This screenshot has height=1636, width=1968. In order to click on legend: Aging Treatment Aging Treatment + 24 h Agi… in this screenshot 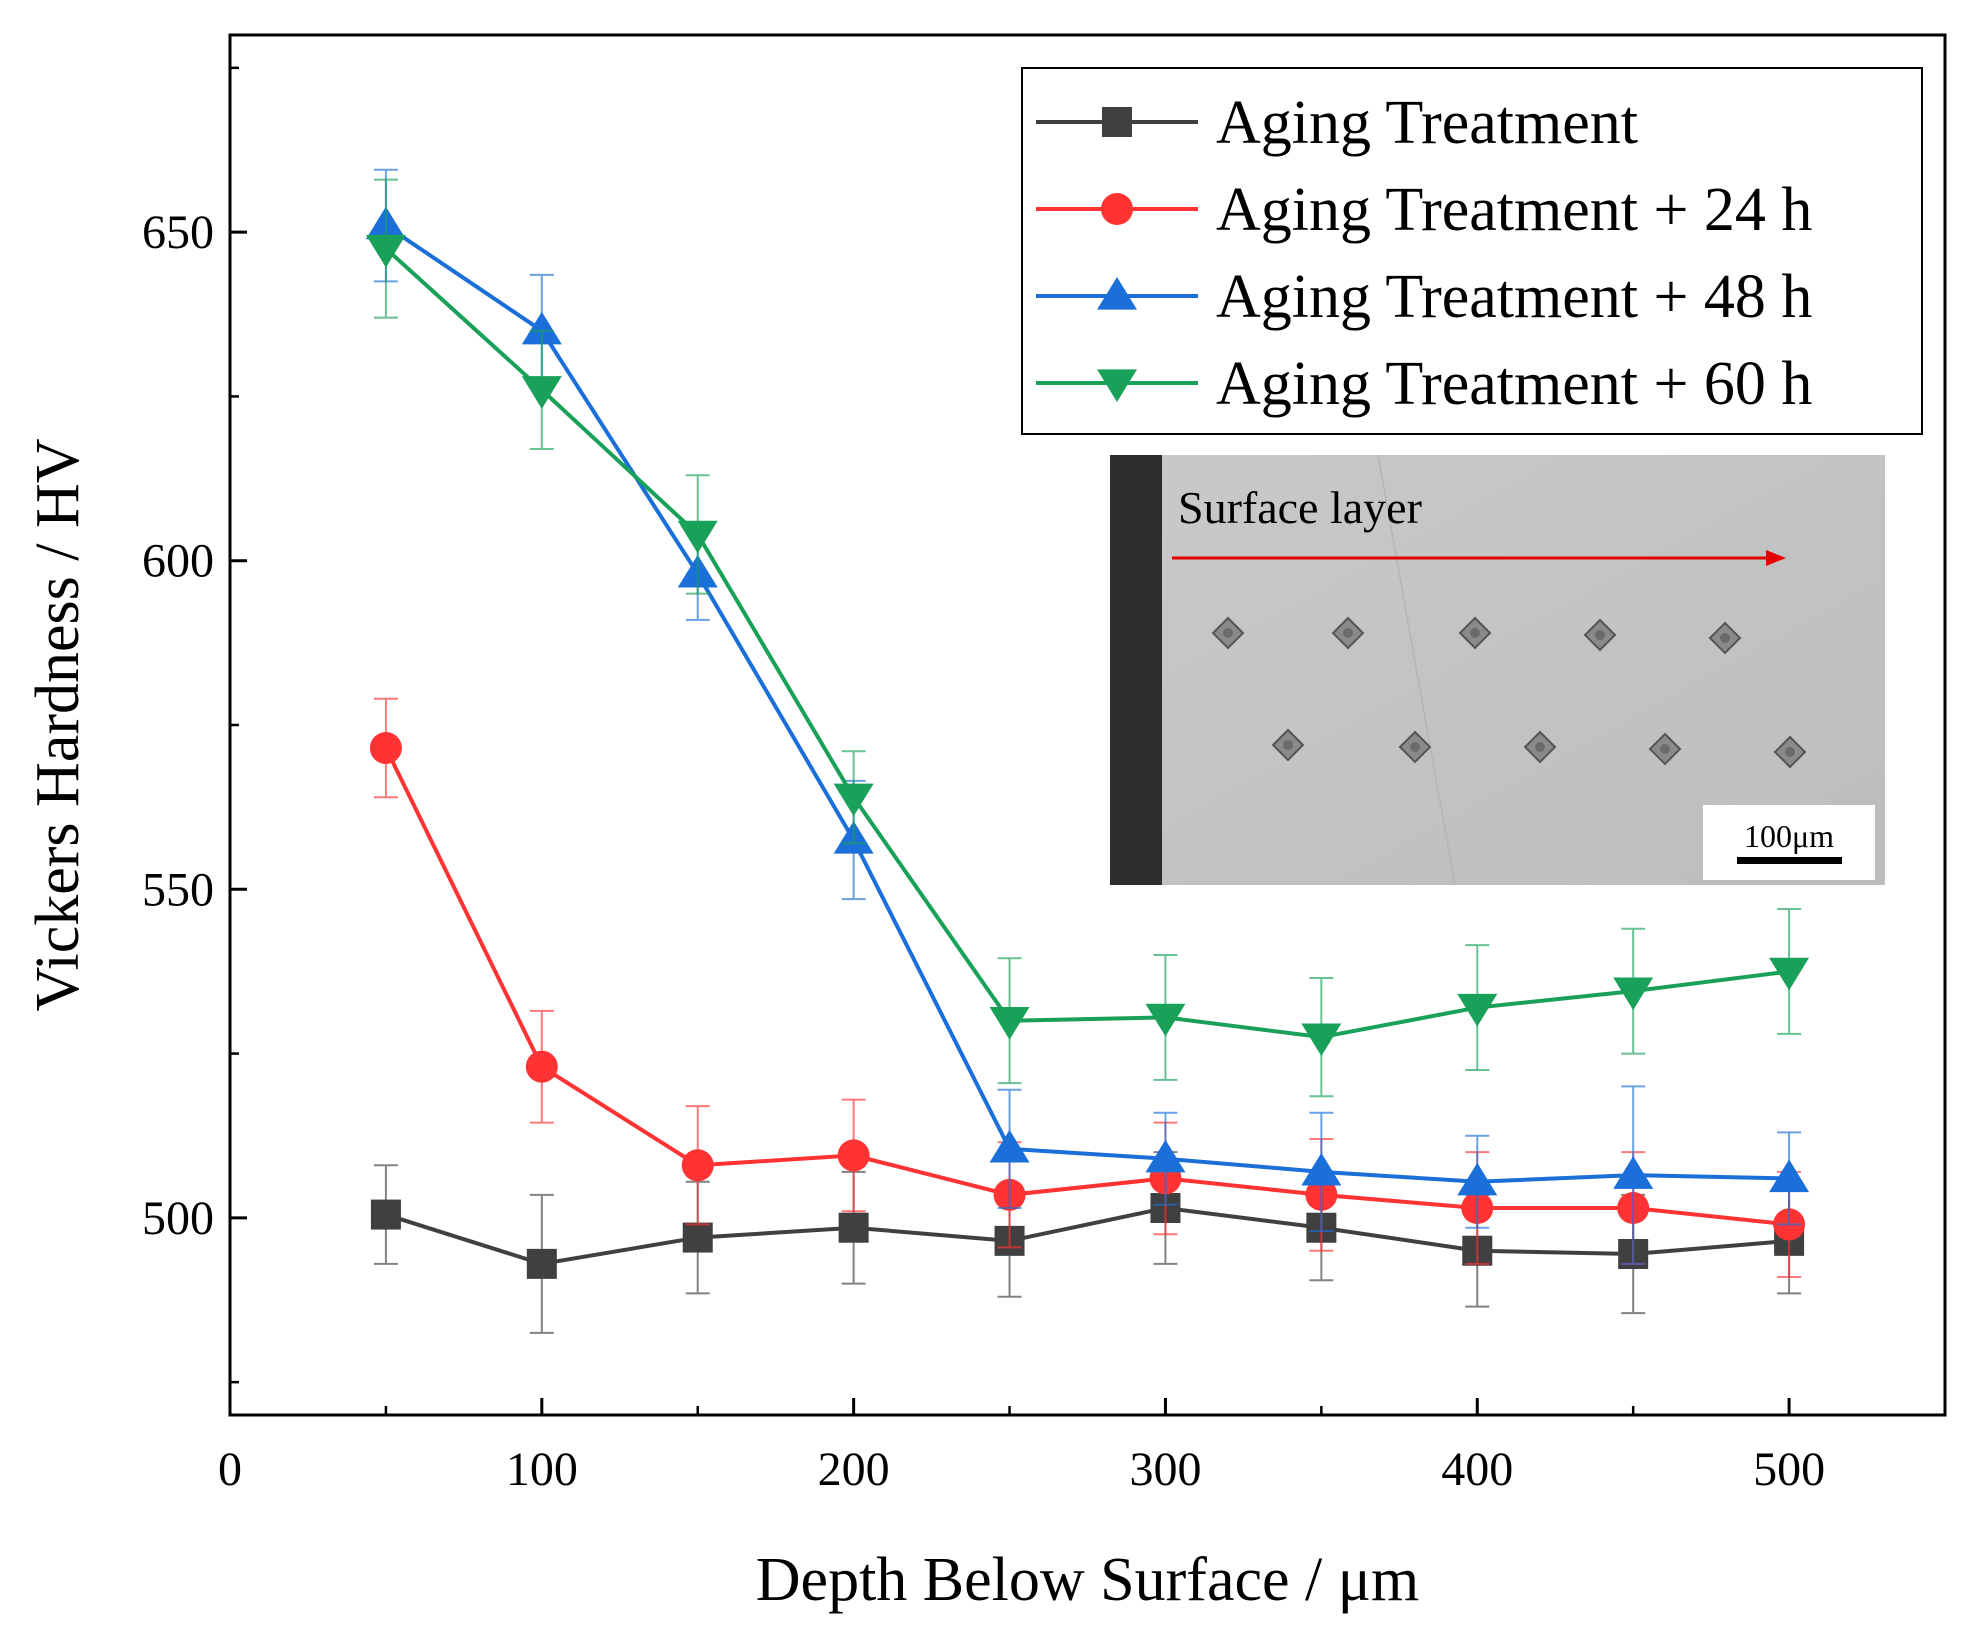, I will do `click(1472, 251)`.